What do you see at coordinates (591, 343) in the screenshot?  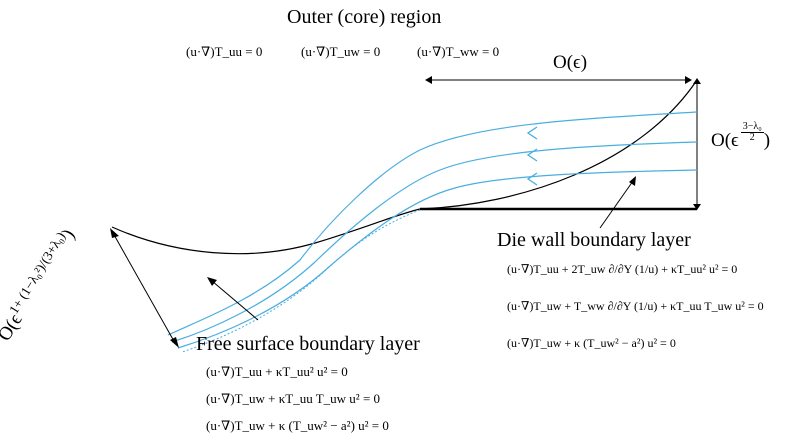 I see `die-wall-equation: (u·∇)T_uw + κ (T_uw² − a²) u² = 0` at bounding box center [591, 343].